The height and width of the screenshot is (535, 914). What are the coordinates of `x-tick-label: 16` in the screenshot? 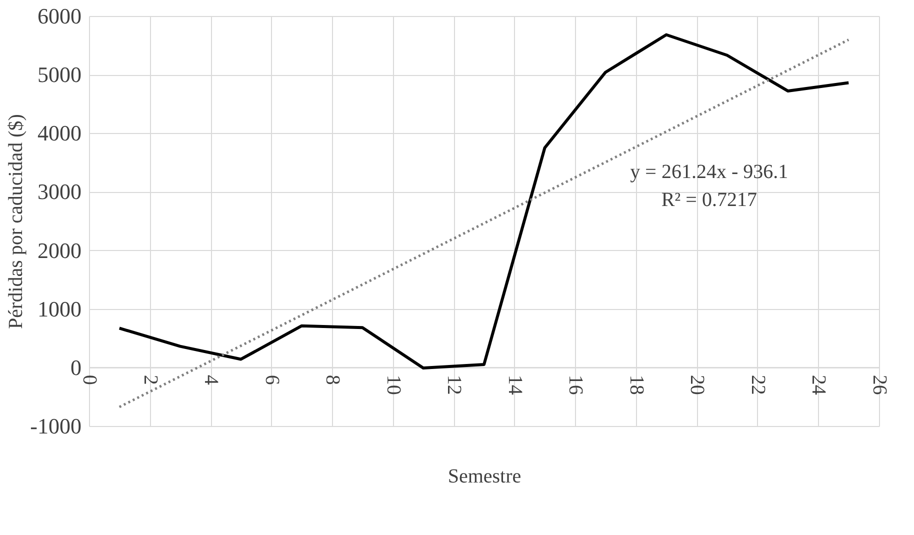 It's located at (575, 384).